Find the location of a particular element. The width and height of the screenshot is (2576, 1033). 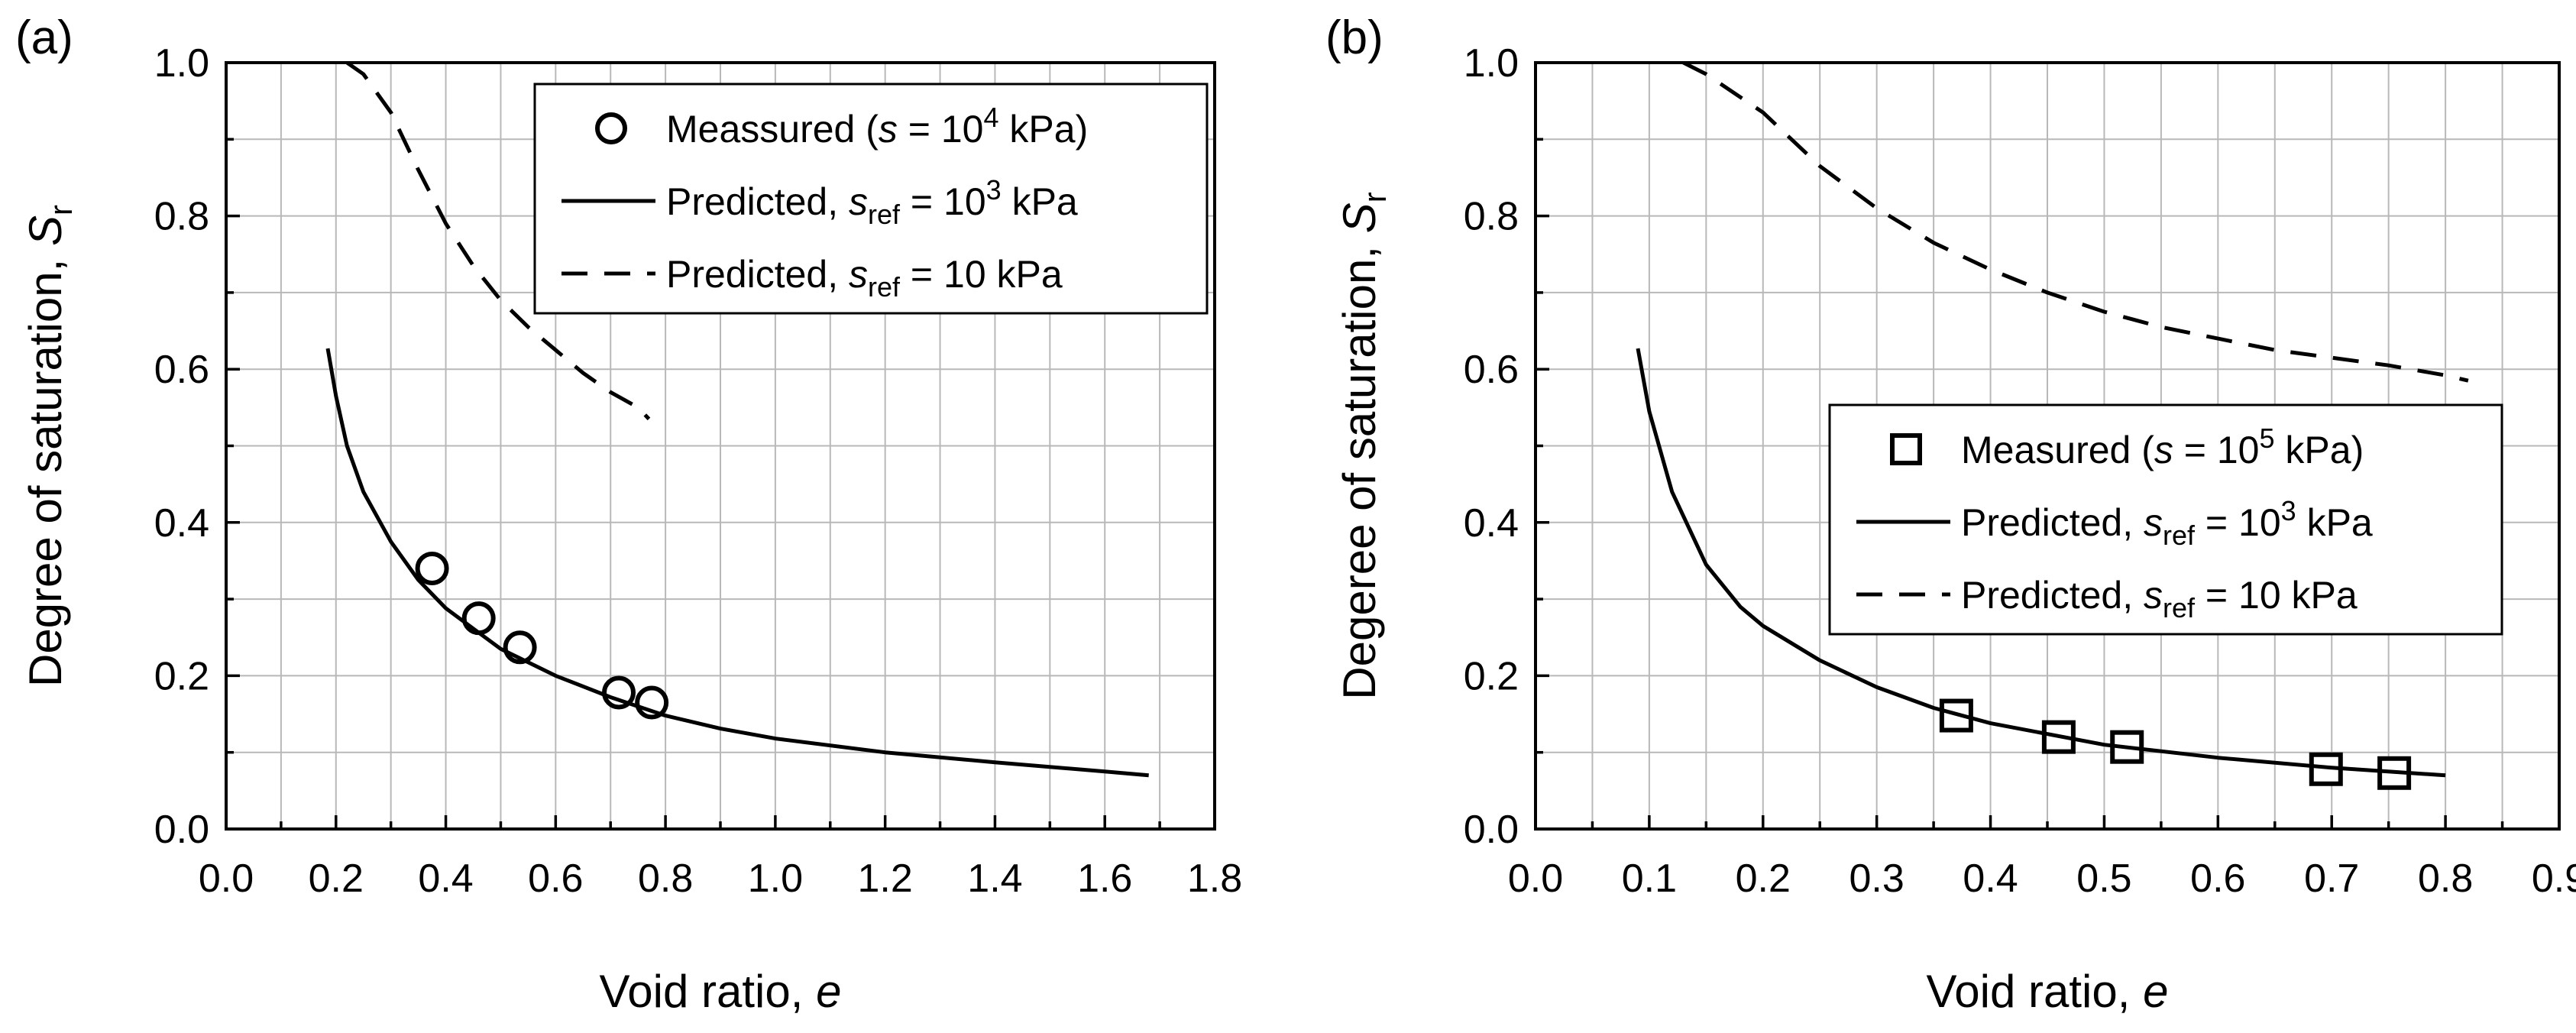

x-tick-label: 1.4 is located at coordinates (994, 879).